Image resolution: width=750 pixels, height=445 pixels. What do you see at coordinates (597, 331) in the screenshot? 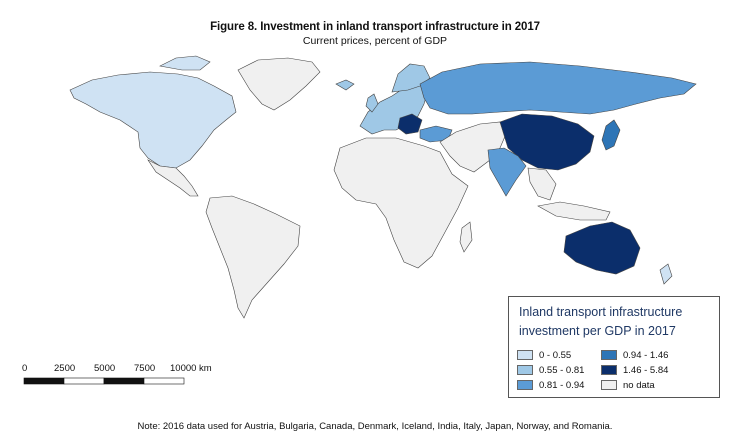
I see `legend-title-line-2: investment per GDP in 2017` at bounding box center [597, 331].